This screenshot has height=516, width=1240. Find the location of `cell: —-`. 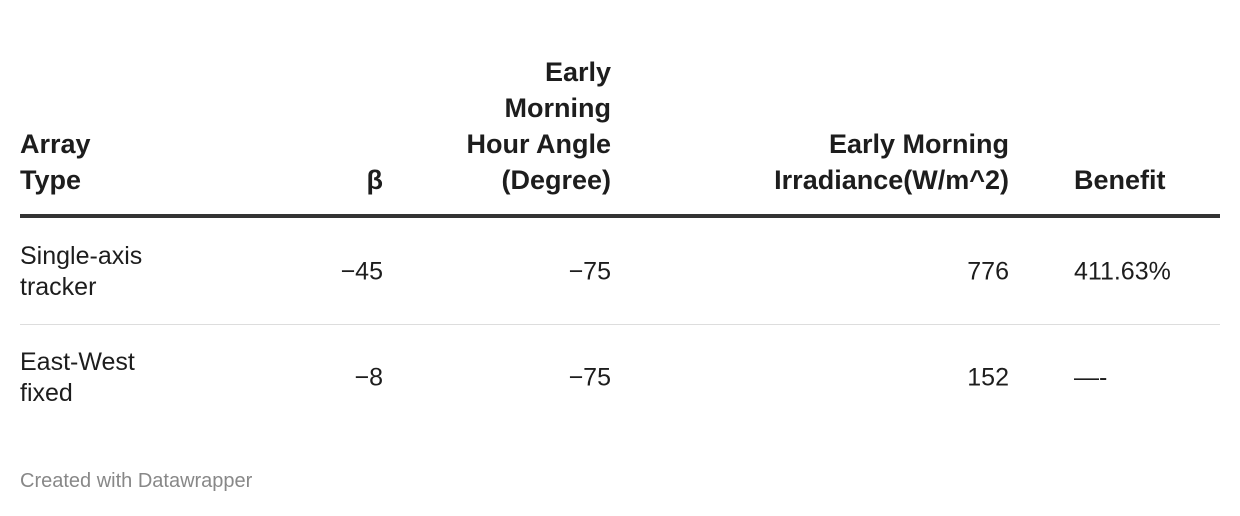

cell: —- is located at coordinates (1091, 377).